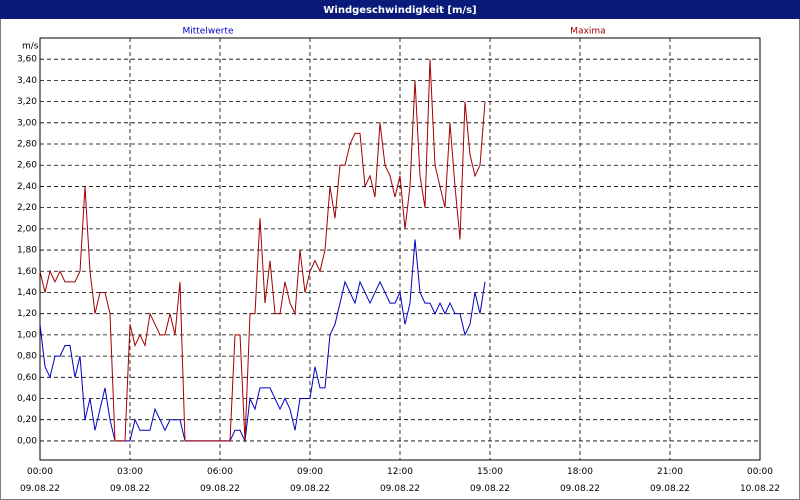 The image size is (800, 500). What do you see at coordinates (30, 47) in the screenshot?
I see `y-axis-label: m/s` at bounding box center [30, 47].